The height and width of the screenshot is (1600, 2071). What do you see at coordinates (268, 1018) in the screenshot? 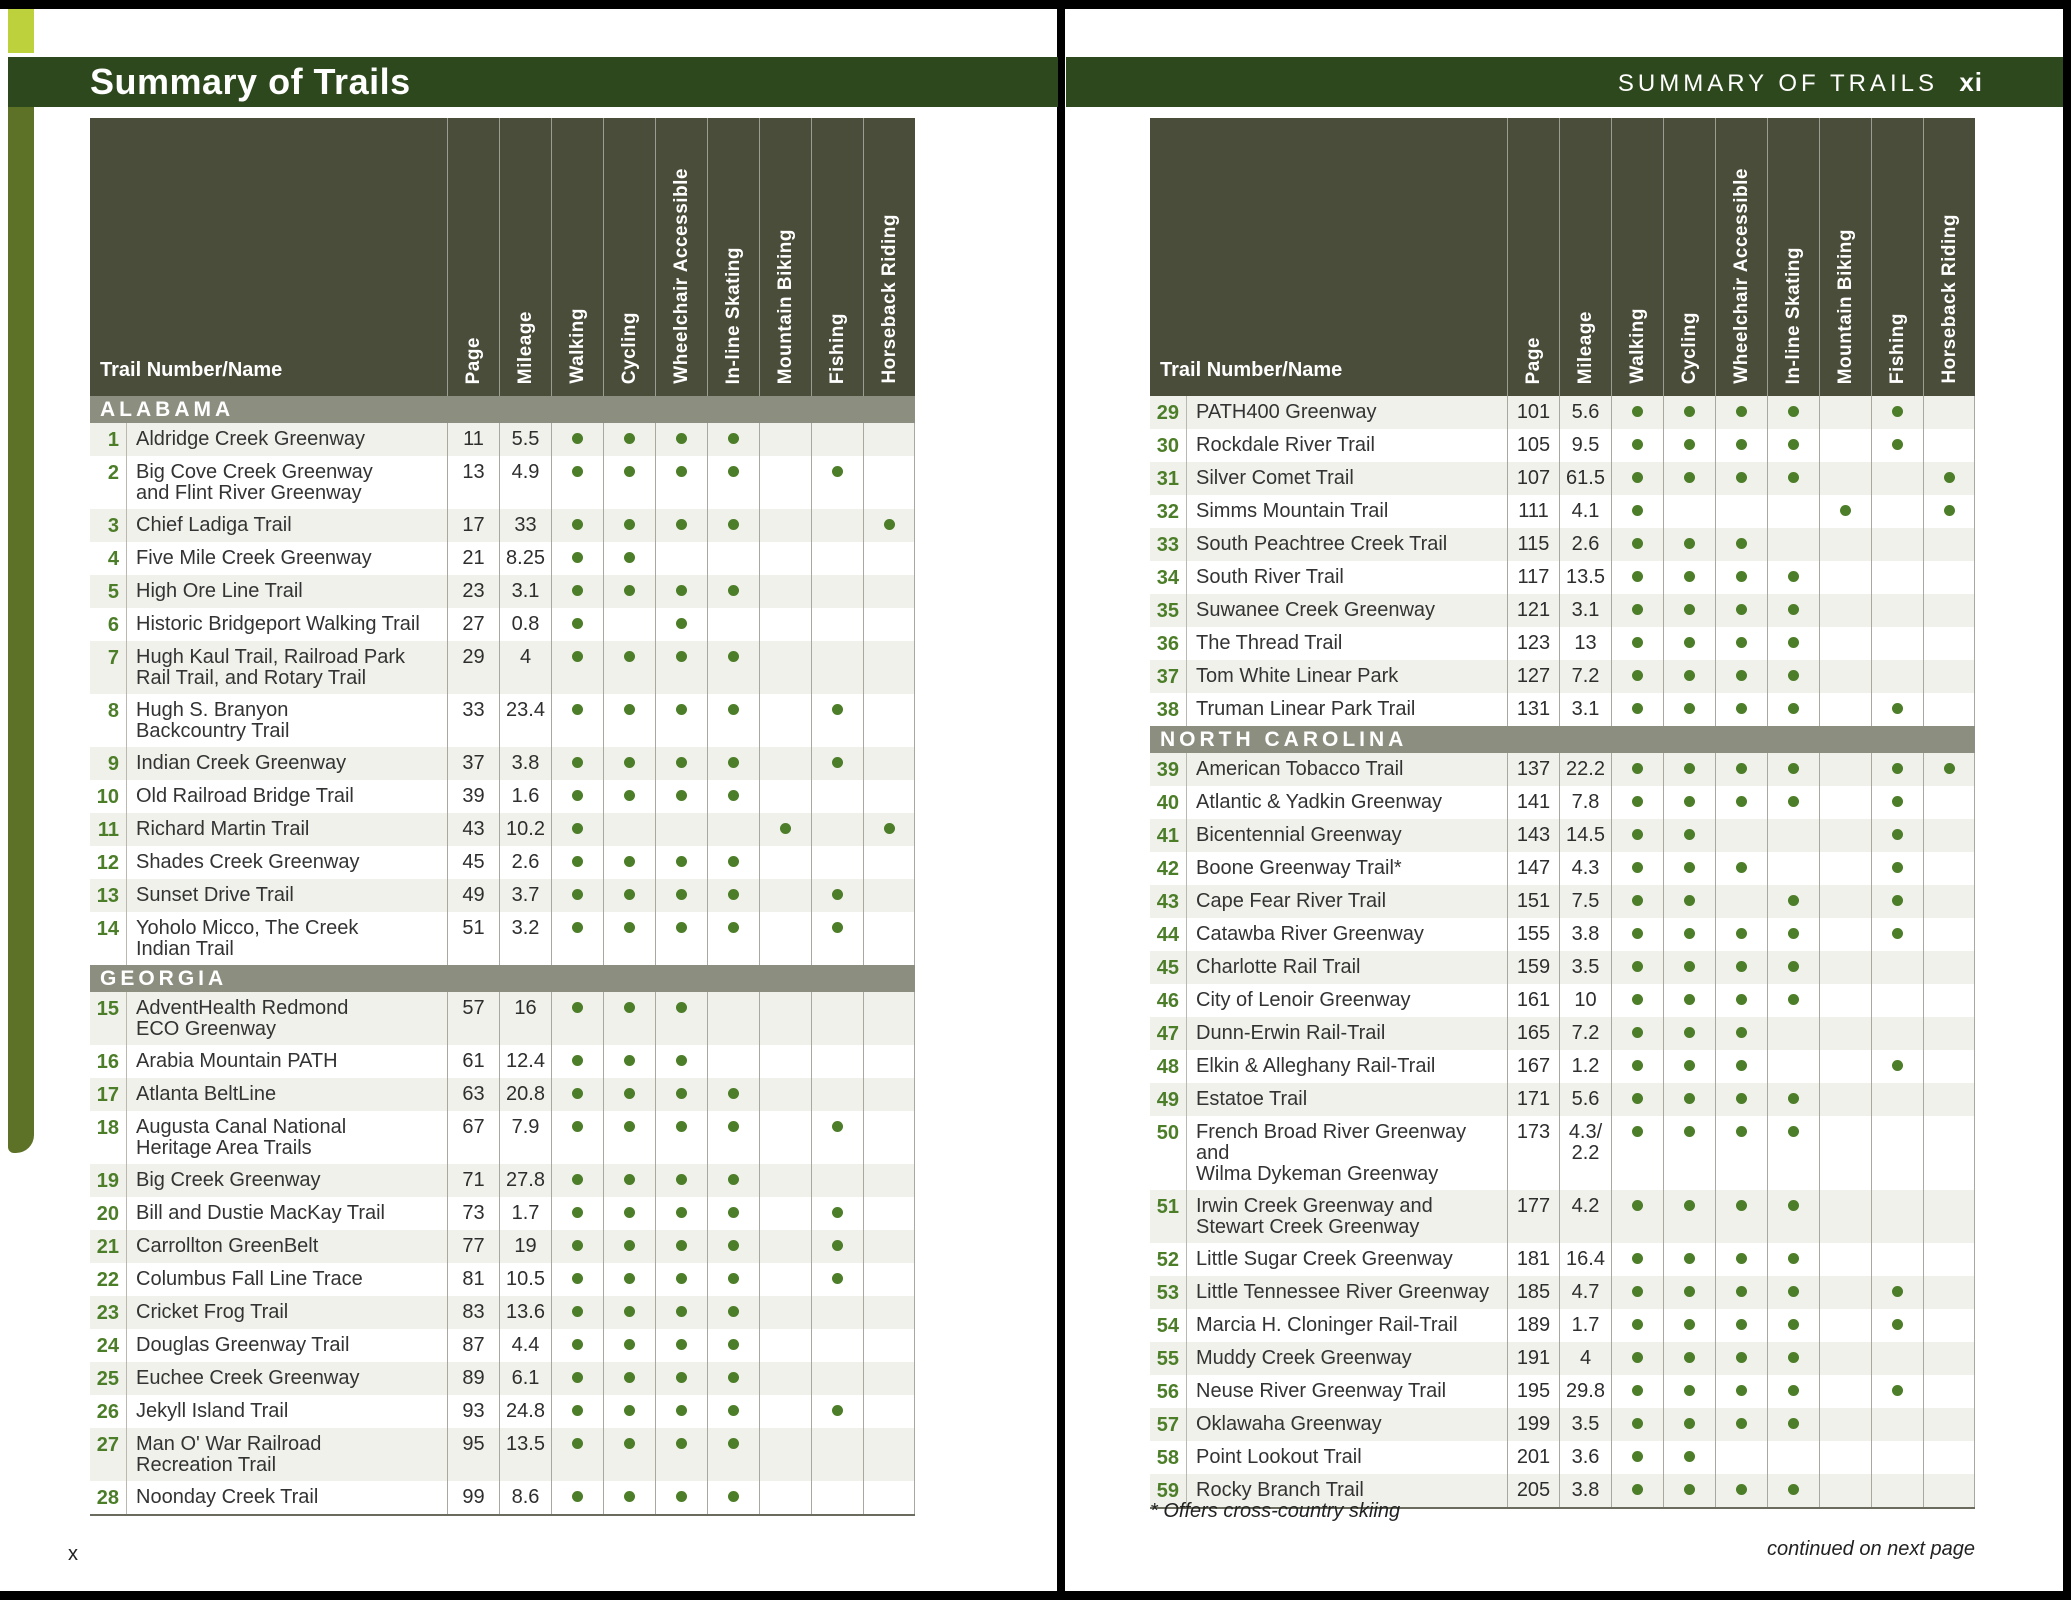
I see `trail-name-cell: 15 AdventHealth Redmond ECO Greenway` at bounding box center [268, 1018].